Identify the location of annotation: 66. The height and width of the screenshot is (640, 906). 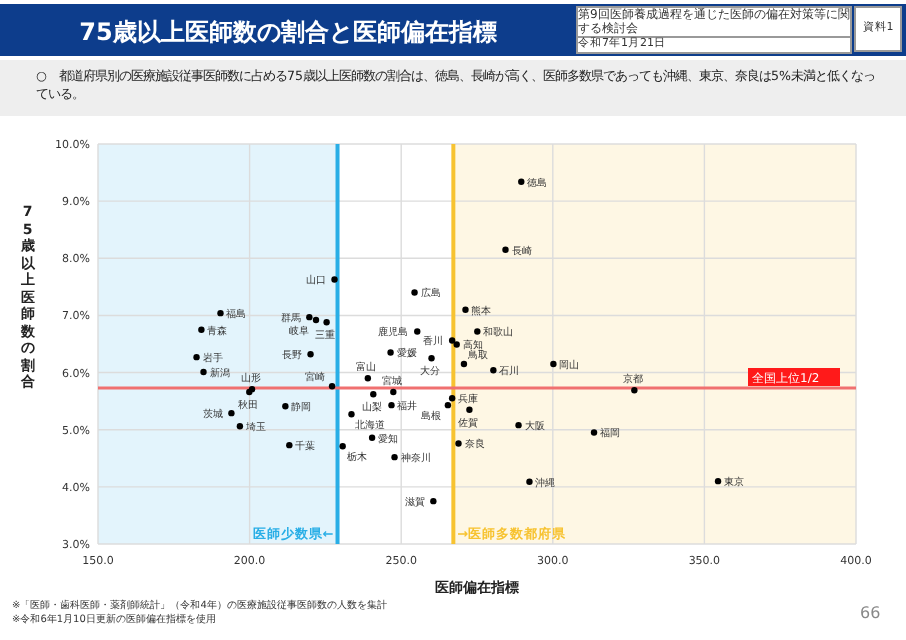
(870, 613).